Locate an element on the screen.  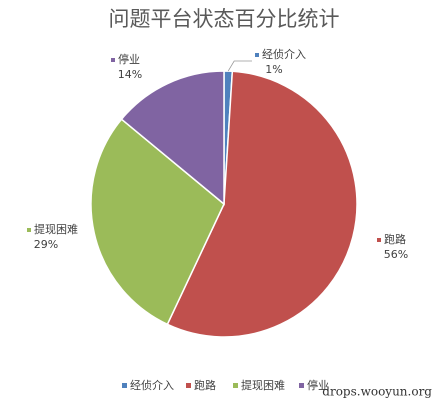
chart-title: 问题平台状态百分比统计 is located at coordinates (224, 19).